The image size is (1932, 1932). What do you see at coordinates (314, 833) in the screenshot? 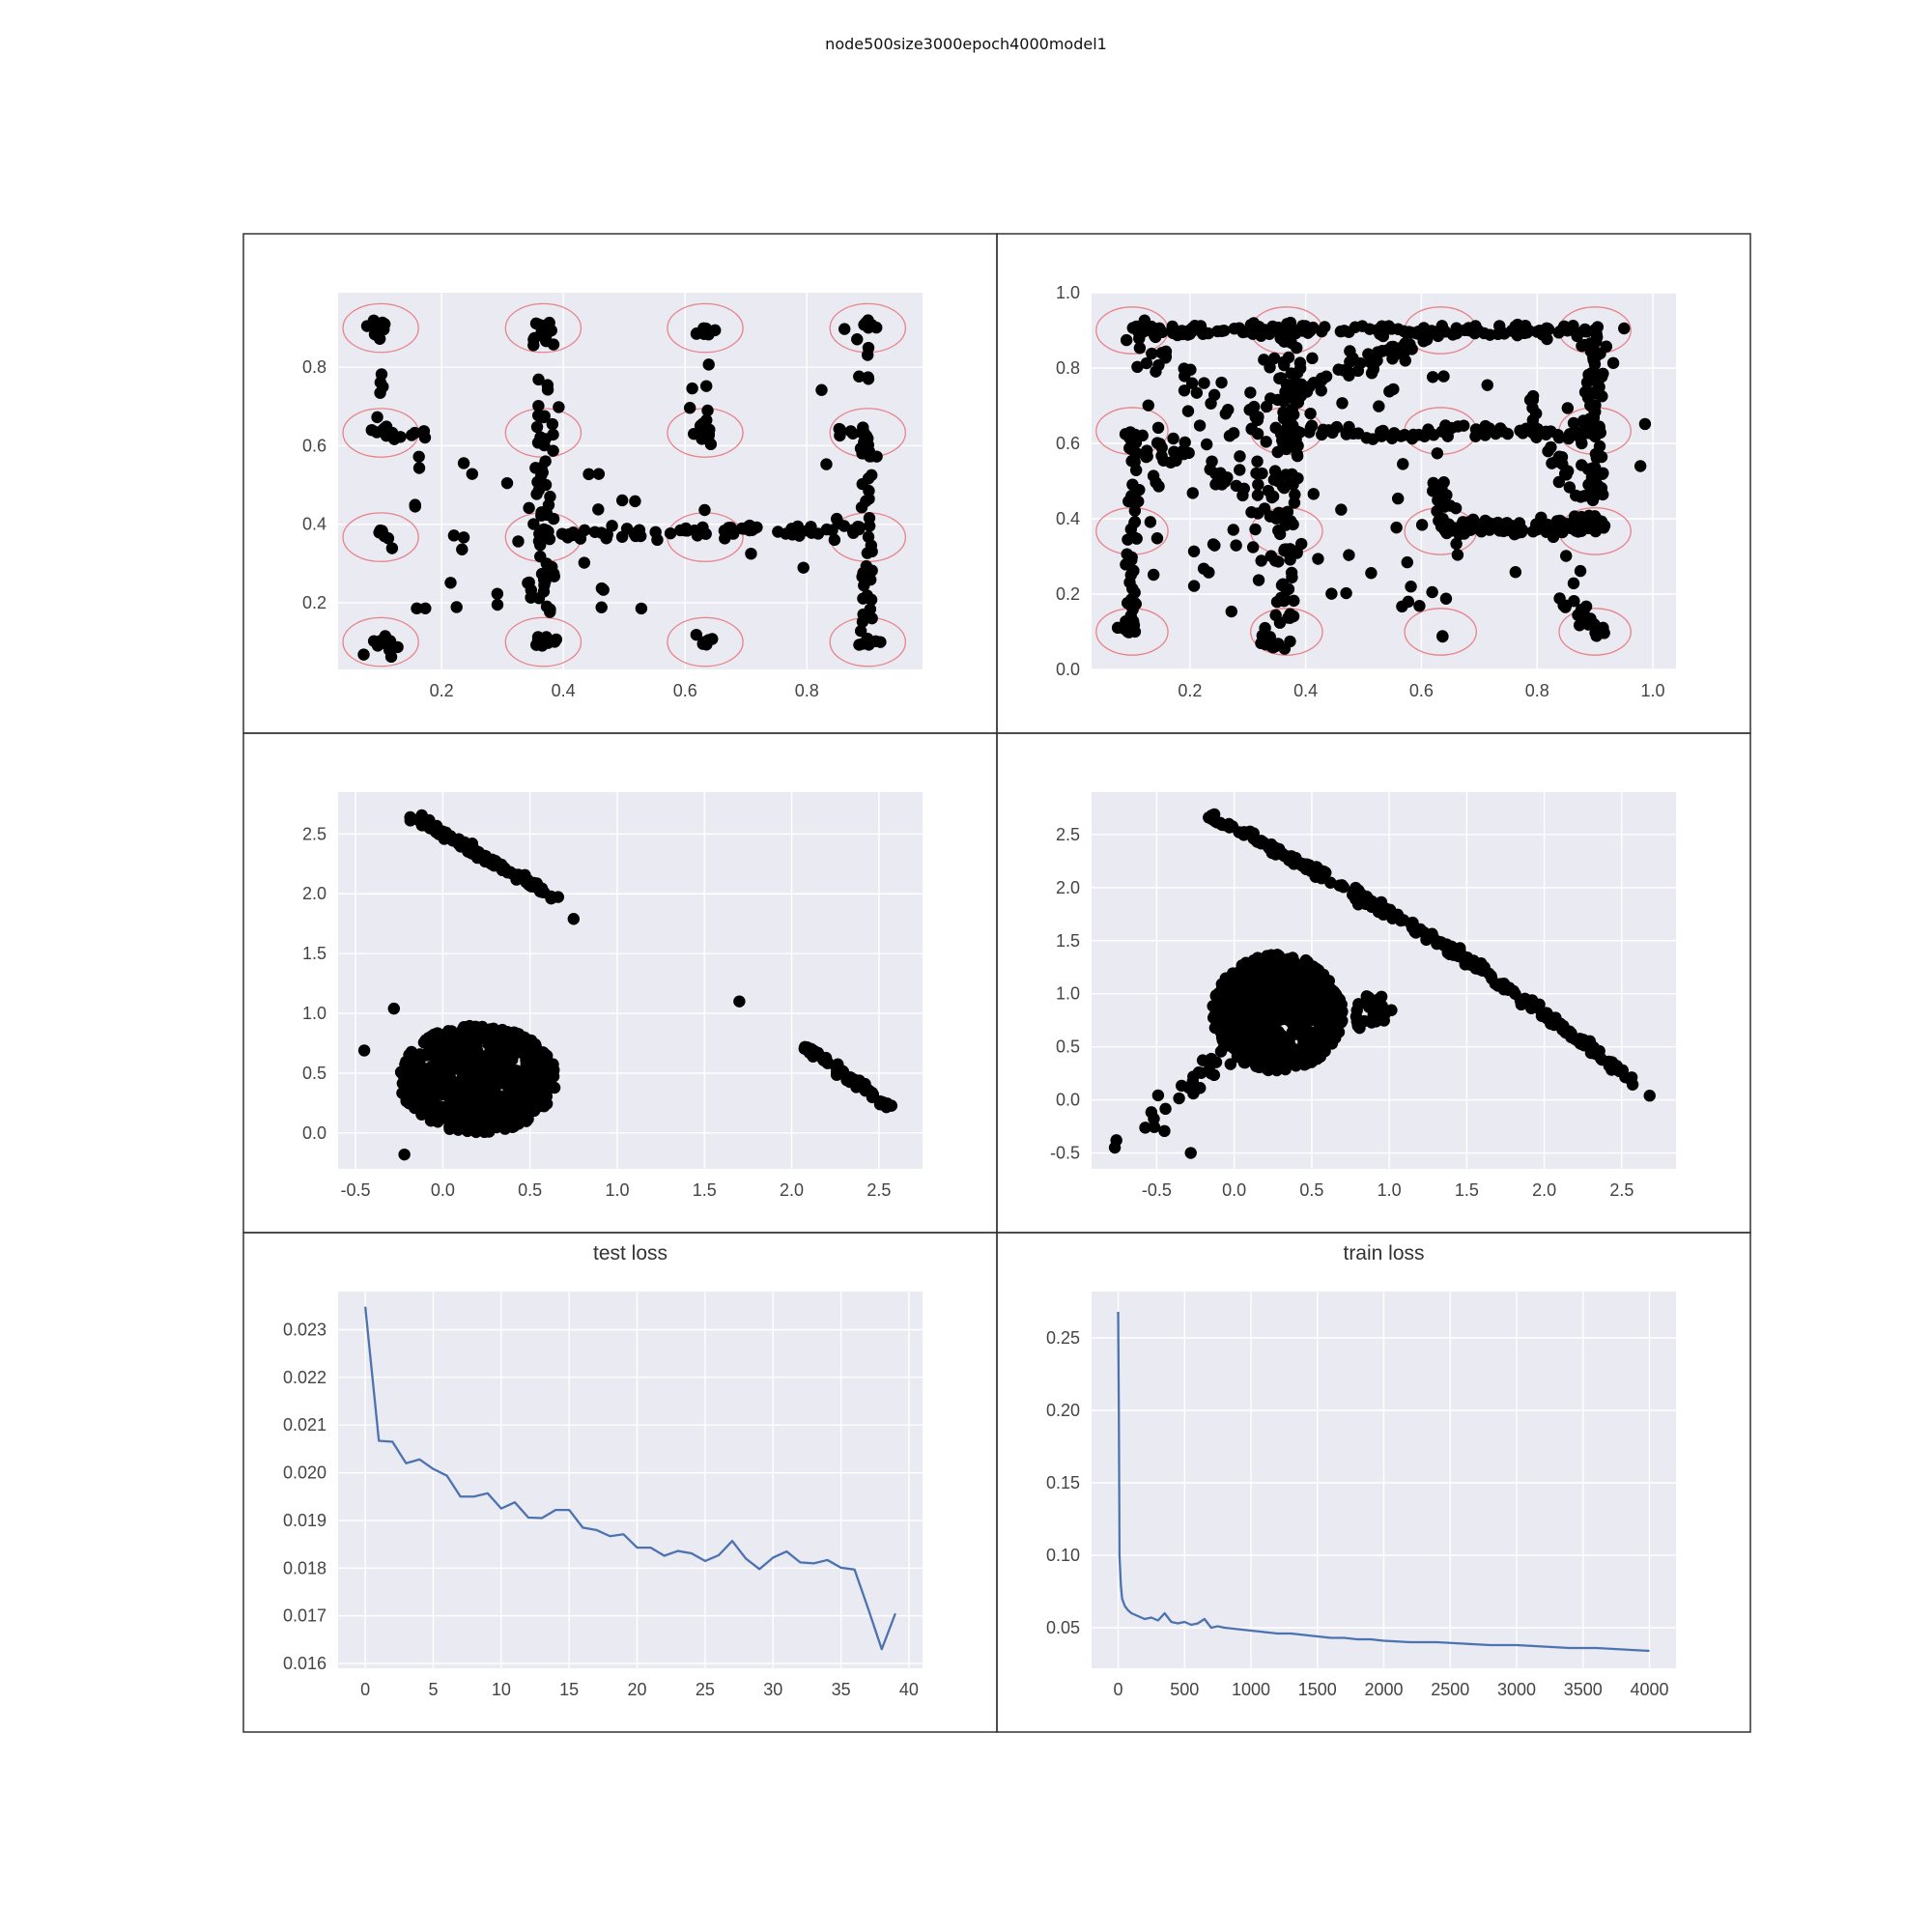
I see `y-tick-label: 2.5` at bounding box center [314, 833].